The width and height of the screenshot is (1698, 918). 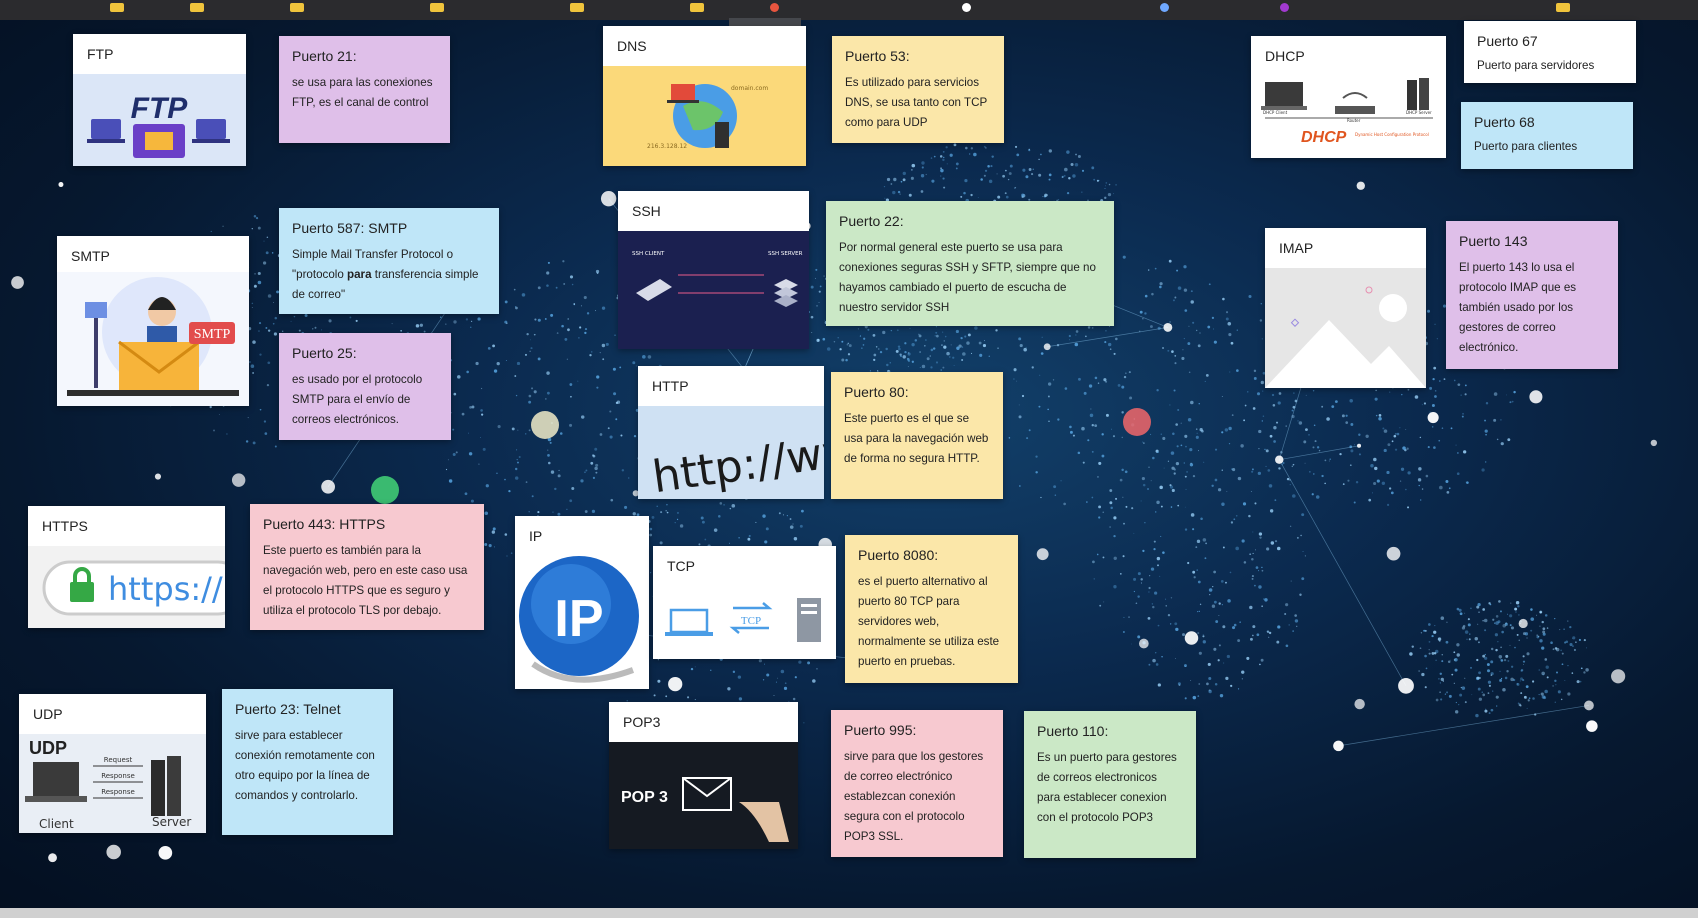 What do you see at coordinates (704, 116) in the screenshot?
I see `globe-icon: domain.com 216.3.128.12` at bounding box center [704, 116].